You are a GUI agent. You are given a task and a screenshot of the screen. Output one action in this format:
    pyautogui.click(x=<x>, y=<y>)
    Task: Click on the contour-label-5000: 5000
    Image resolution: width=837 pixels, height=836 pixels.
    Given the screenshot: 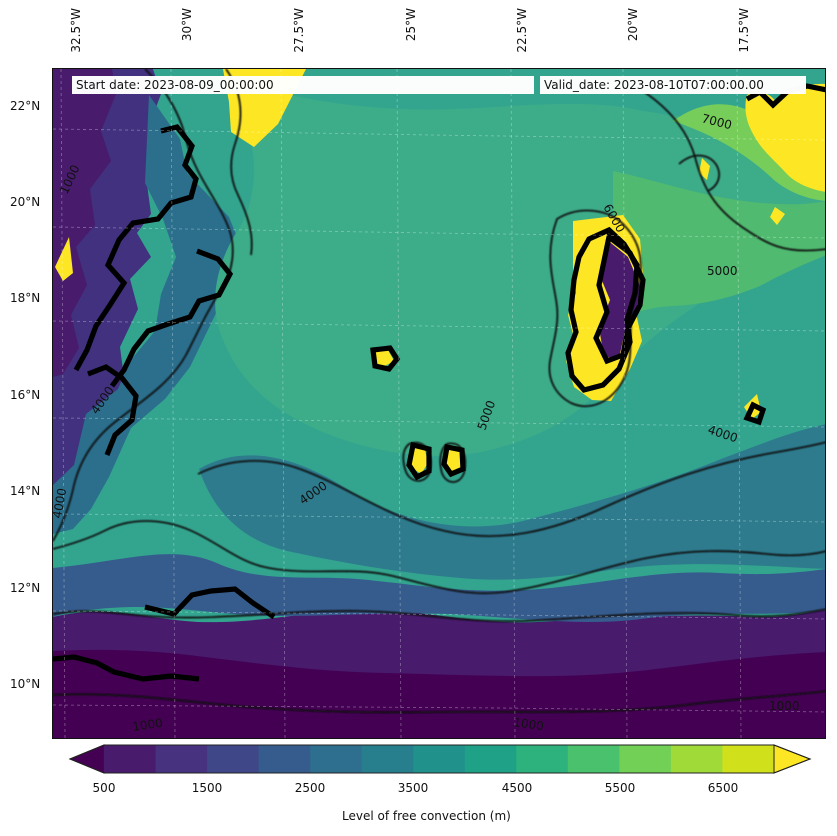 What is the action you would take?
    pyautogui.click(x=722, y=271)
    